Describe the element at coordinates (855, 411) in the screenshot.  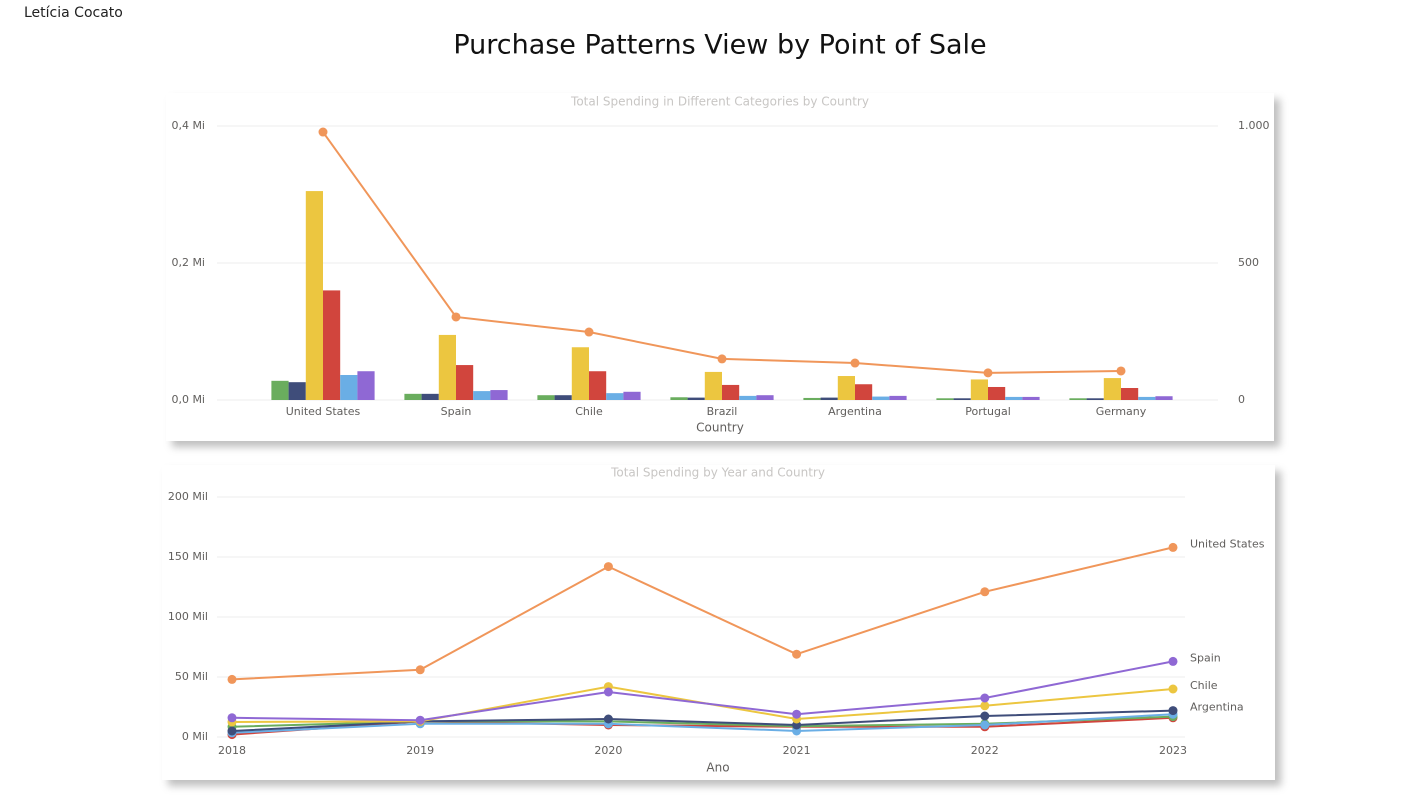
I see `x-tick-label: Argentina` at that location.